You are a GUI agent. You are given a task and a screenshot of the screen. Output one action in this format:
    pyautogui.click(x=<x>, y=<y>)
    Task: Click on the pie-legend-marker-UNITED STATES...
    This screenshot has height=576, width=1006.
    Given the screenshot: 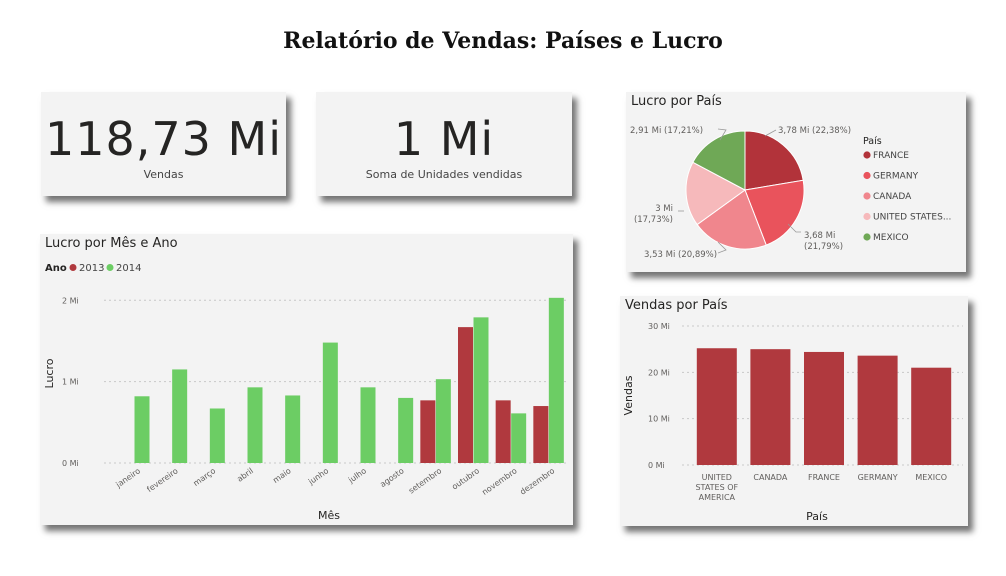 What is the action you would take?
    pyautogui.click(x=867, y=216)
    